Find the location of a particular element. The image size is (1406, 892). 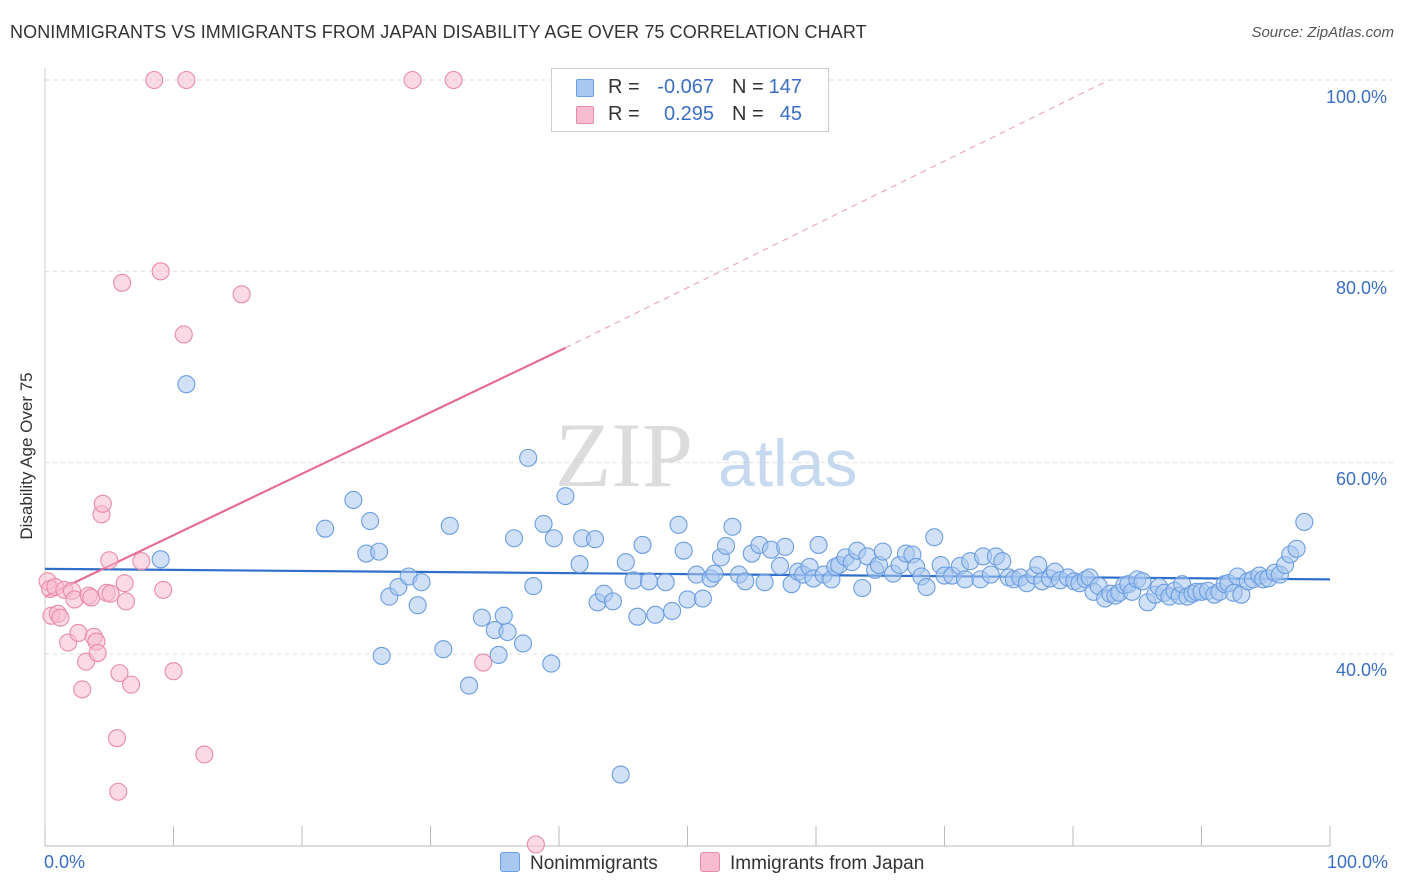

watermark-zip: ZIP is located at coordinates (624, 455).